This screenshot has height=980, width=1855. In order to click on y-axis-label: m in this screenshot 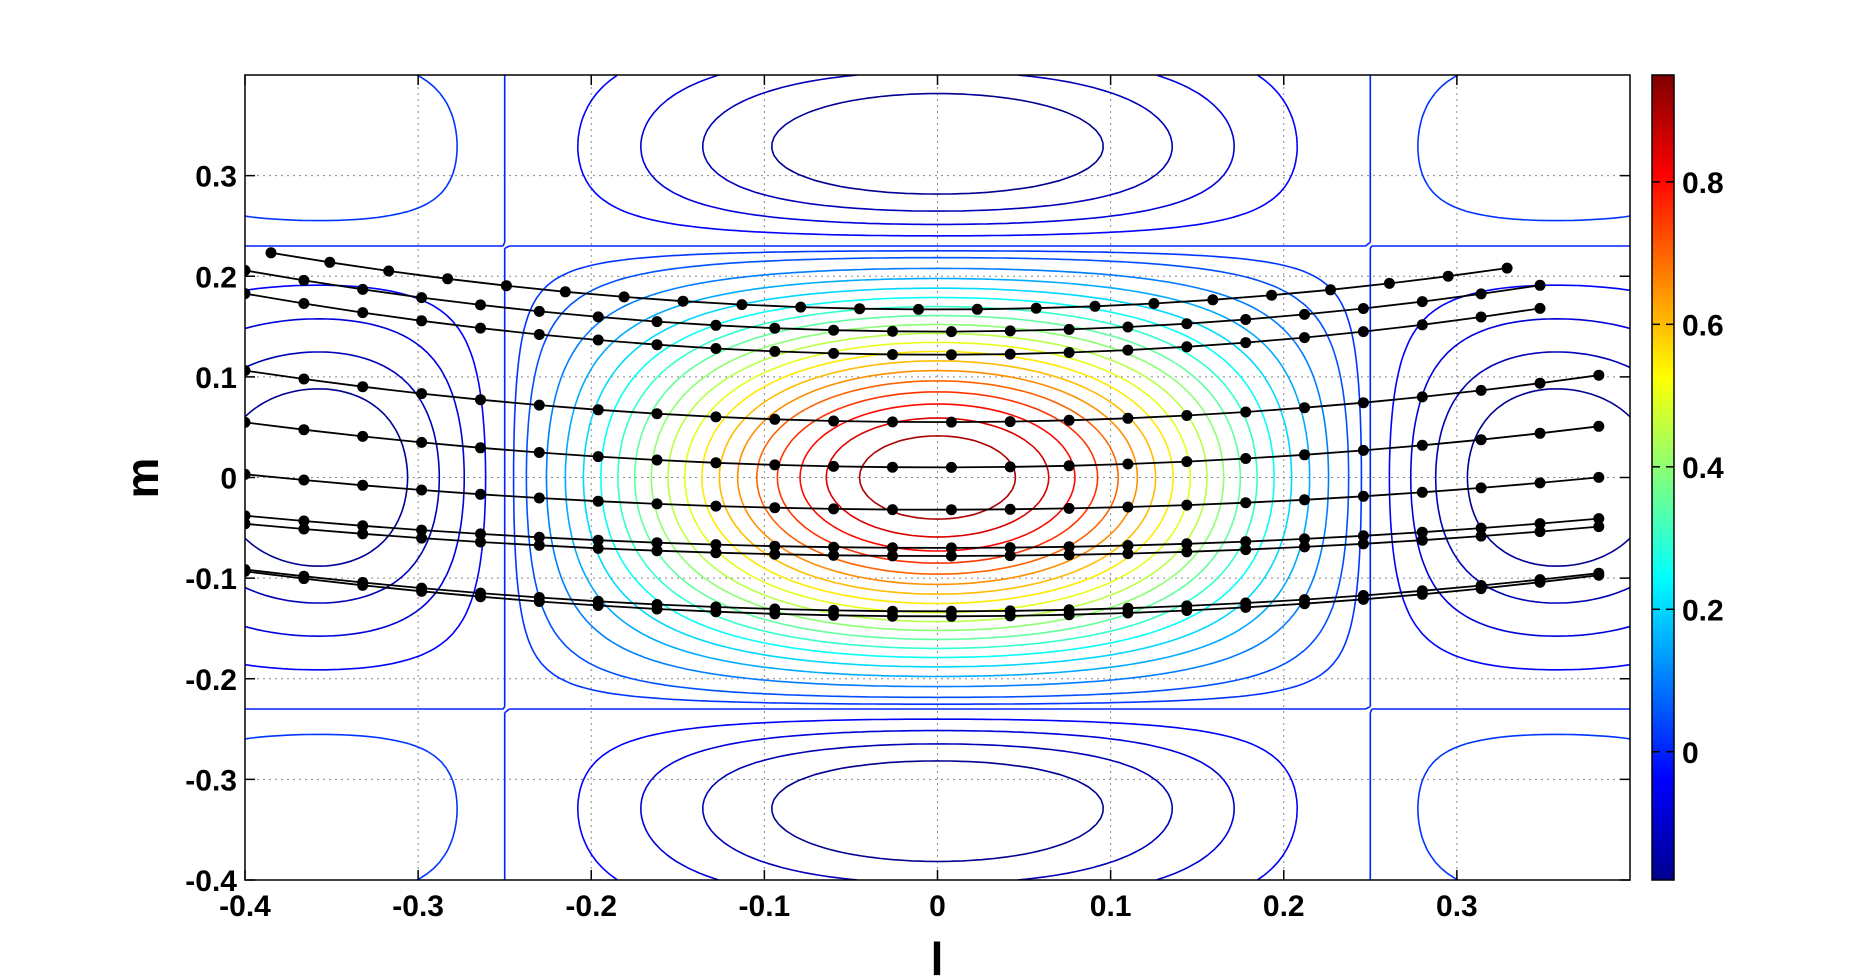, I will do `click(142, 478)`.